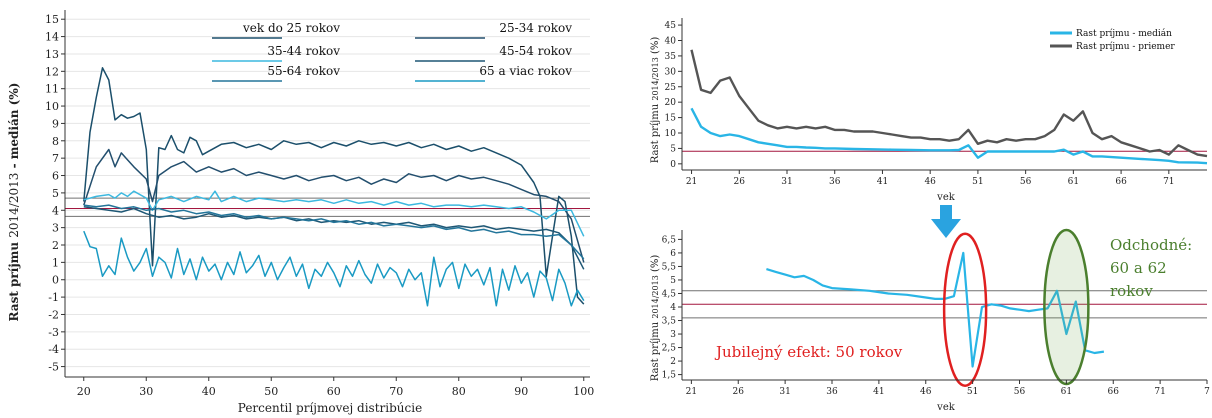  Describe the element at coordinates (459, 391) in the screenshot. I see `x-tick-label: 80` at that location.